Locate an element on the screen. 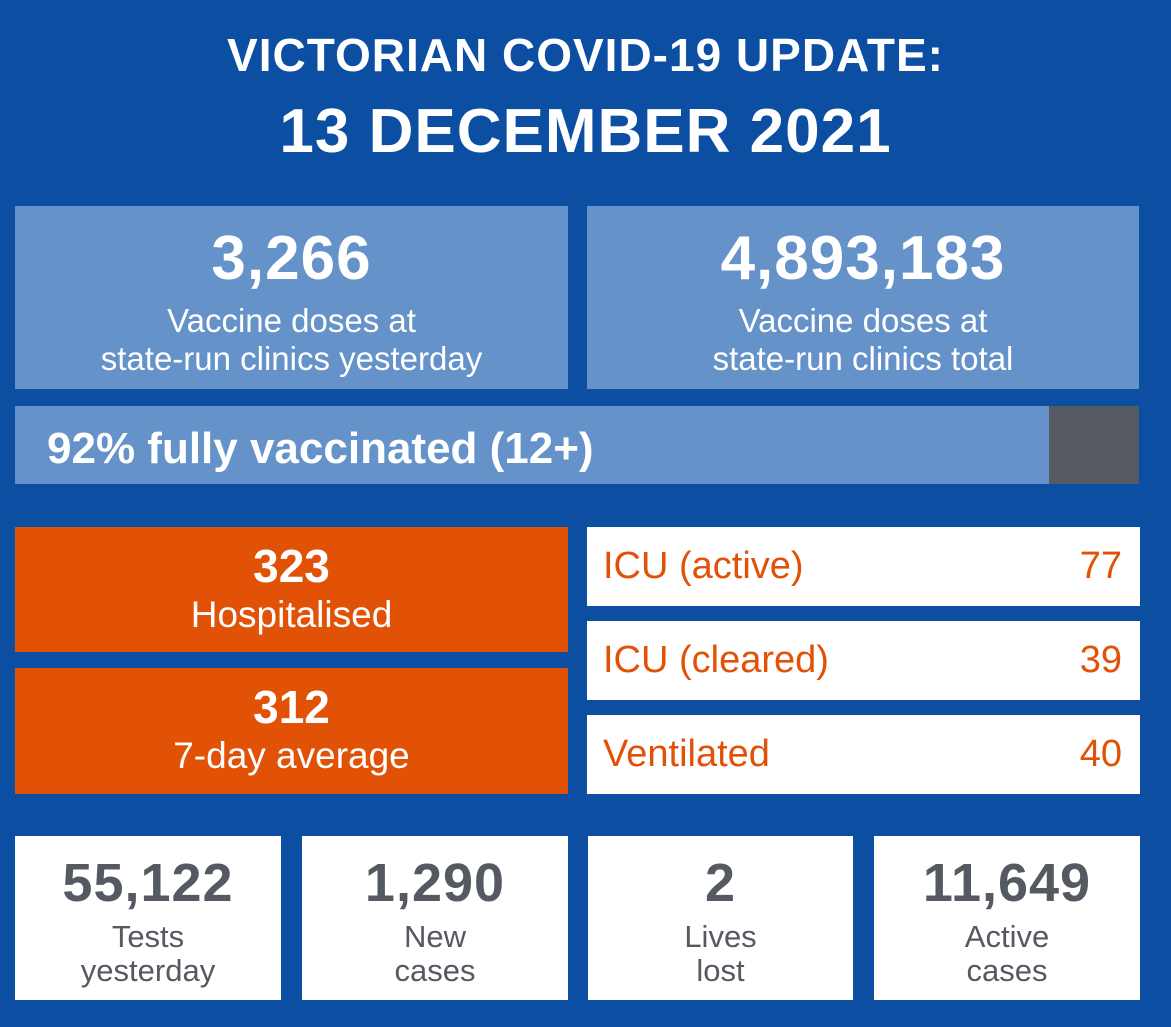 Image resolution: width=1171 pixels, height=1027 pixels. vaccine-total-value: 4,893,183 is located at coordinates (863, 258).